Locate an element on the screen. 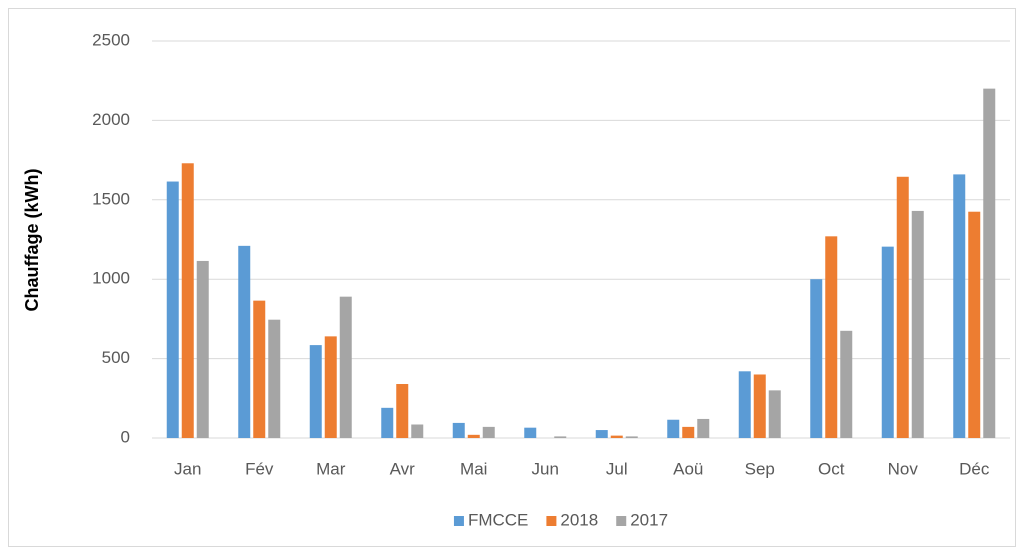 The width and height of the screenshot is (1024, 555). y-tick-label: 1500 is located at coordinates (111, 198).